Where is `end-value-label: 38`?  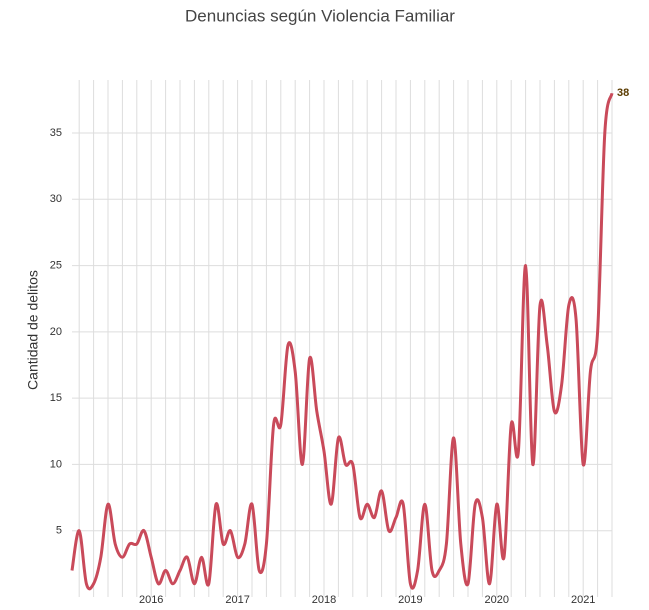
end-value-label: 38 is located at coordinates (623, 93).